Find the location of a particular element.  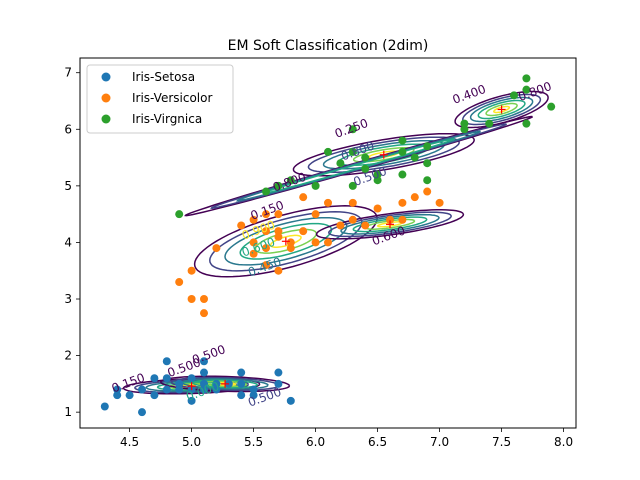

legend-box is located at coordinates (160, 99).